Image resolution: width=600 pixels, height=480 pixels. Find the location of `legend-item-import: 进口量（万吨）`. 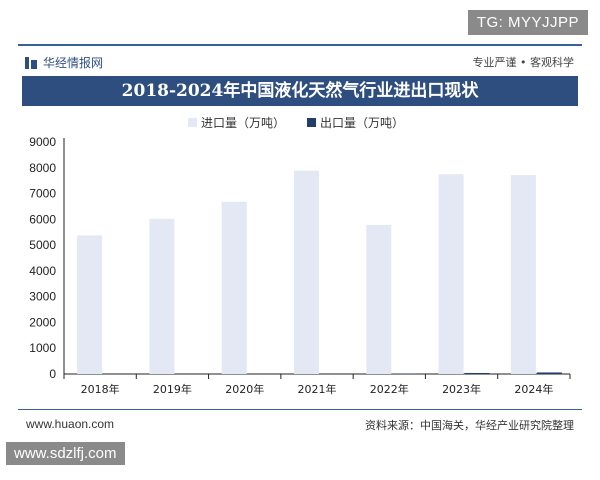

legend-item-import: 进口量（万吨） is located at coordinates (236, 122).